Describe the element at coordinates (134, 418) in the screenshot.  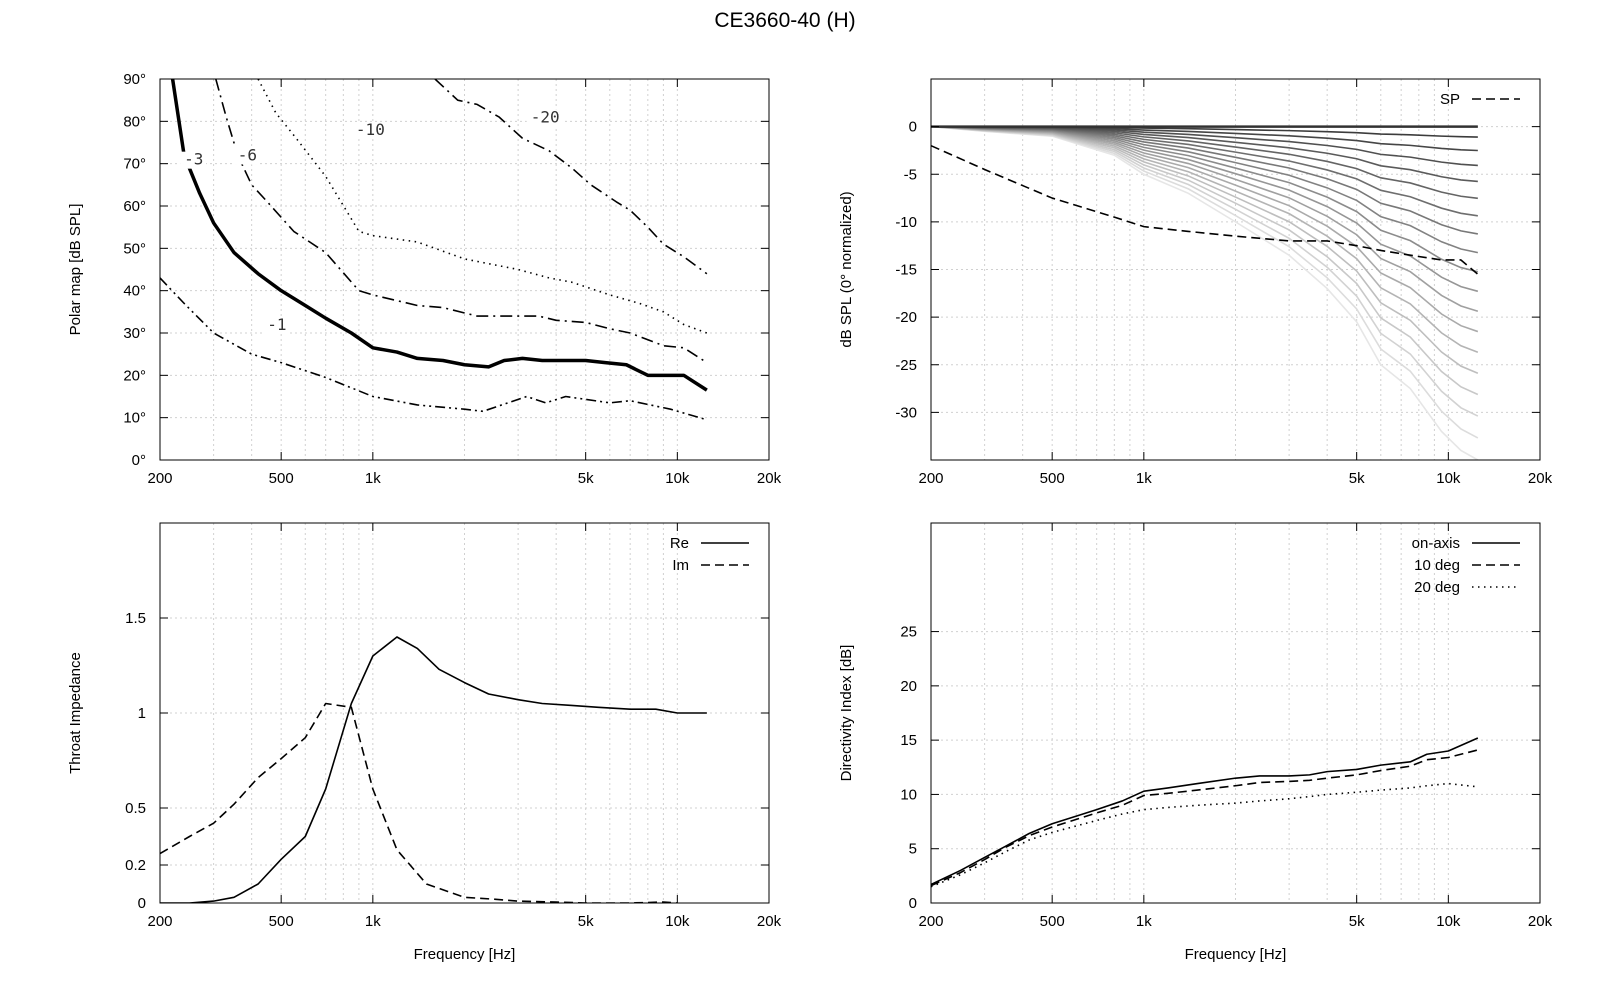
I see `y-tick-label: 10°` at that location.